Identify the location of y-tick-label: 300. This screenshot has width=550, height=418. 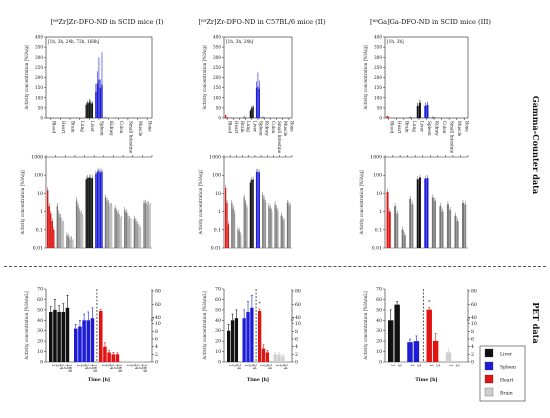
(39, 57).